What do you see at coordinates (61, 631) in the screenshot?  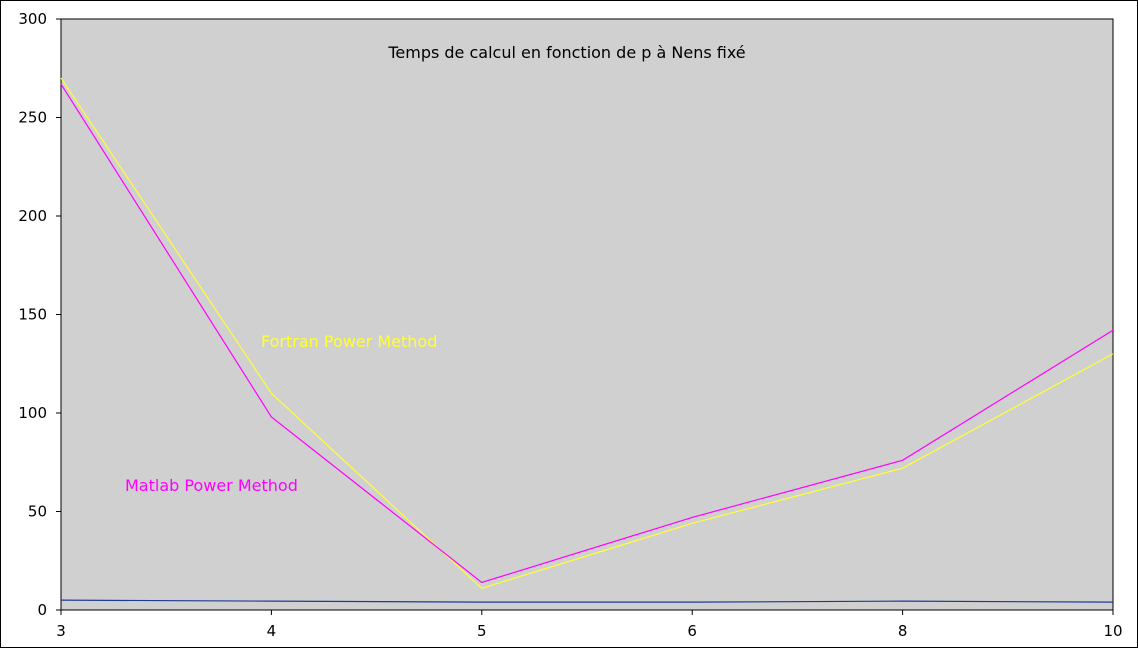 I see `x-tick-label: 3` at bounding box center [61, 631].